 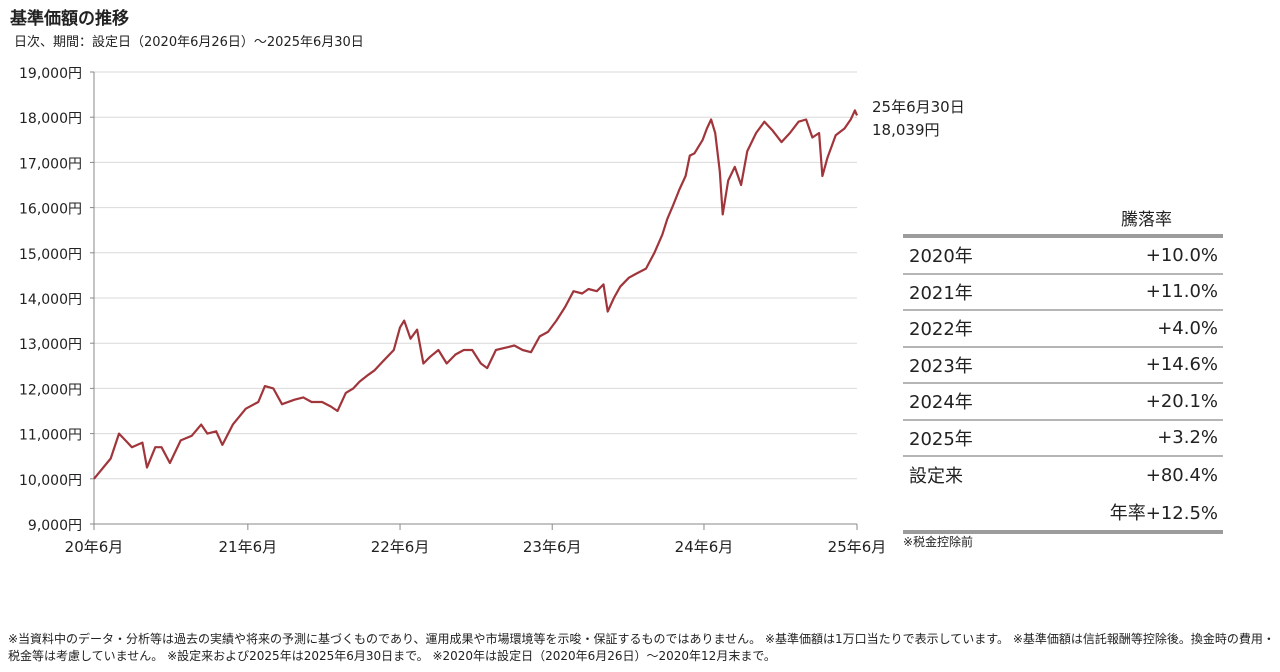 What do you see at coordinates (906, 130) in the screenshot?
I see `last-value-annotation: 18,039円` at bounding box center [906, 130].